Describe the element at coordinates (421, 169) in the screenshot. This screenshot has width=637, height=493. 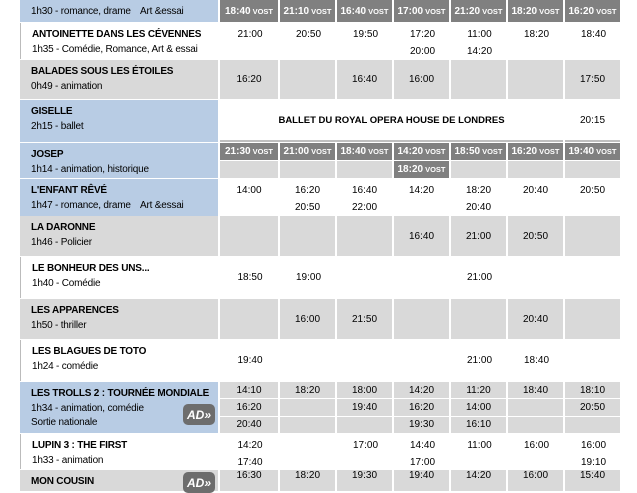
I see `showtime-slot: 18:20 VOST` at that location.